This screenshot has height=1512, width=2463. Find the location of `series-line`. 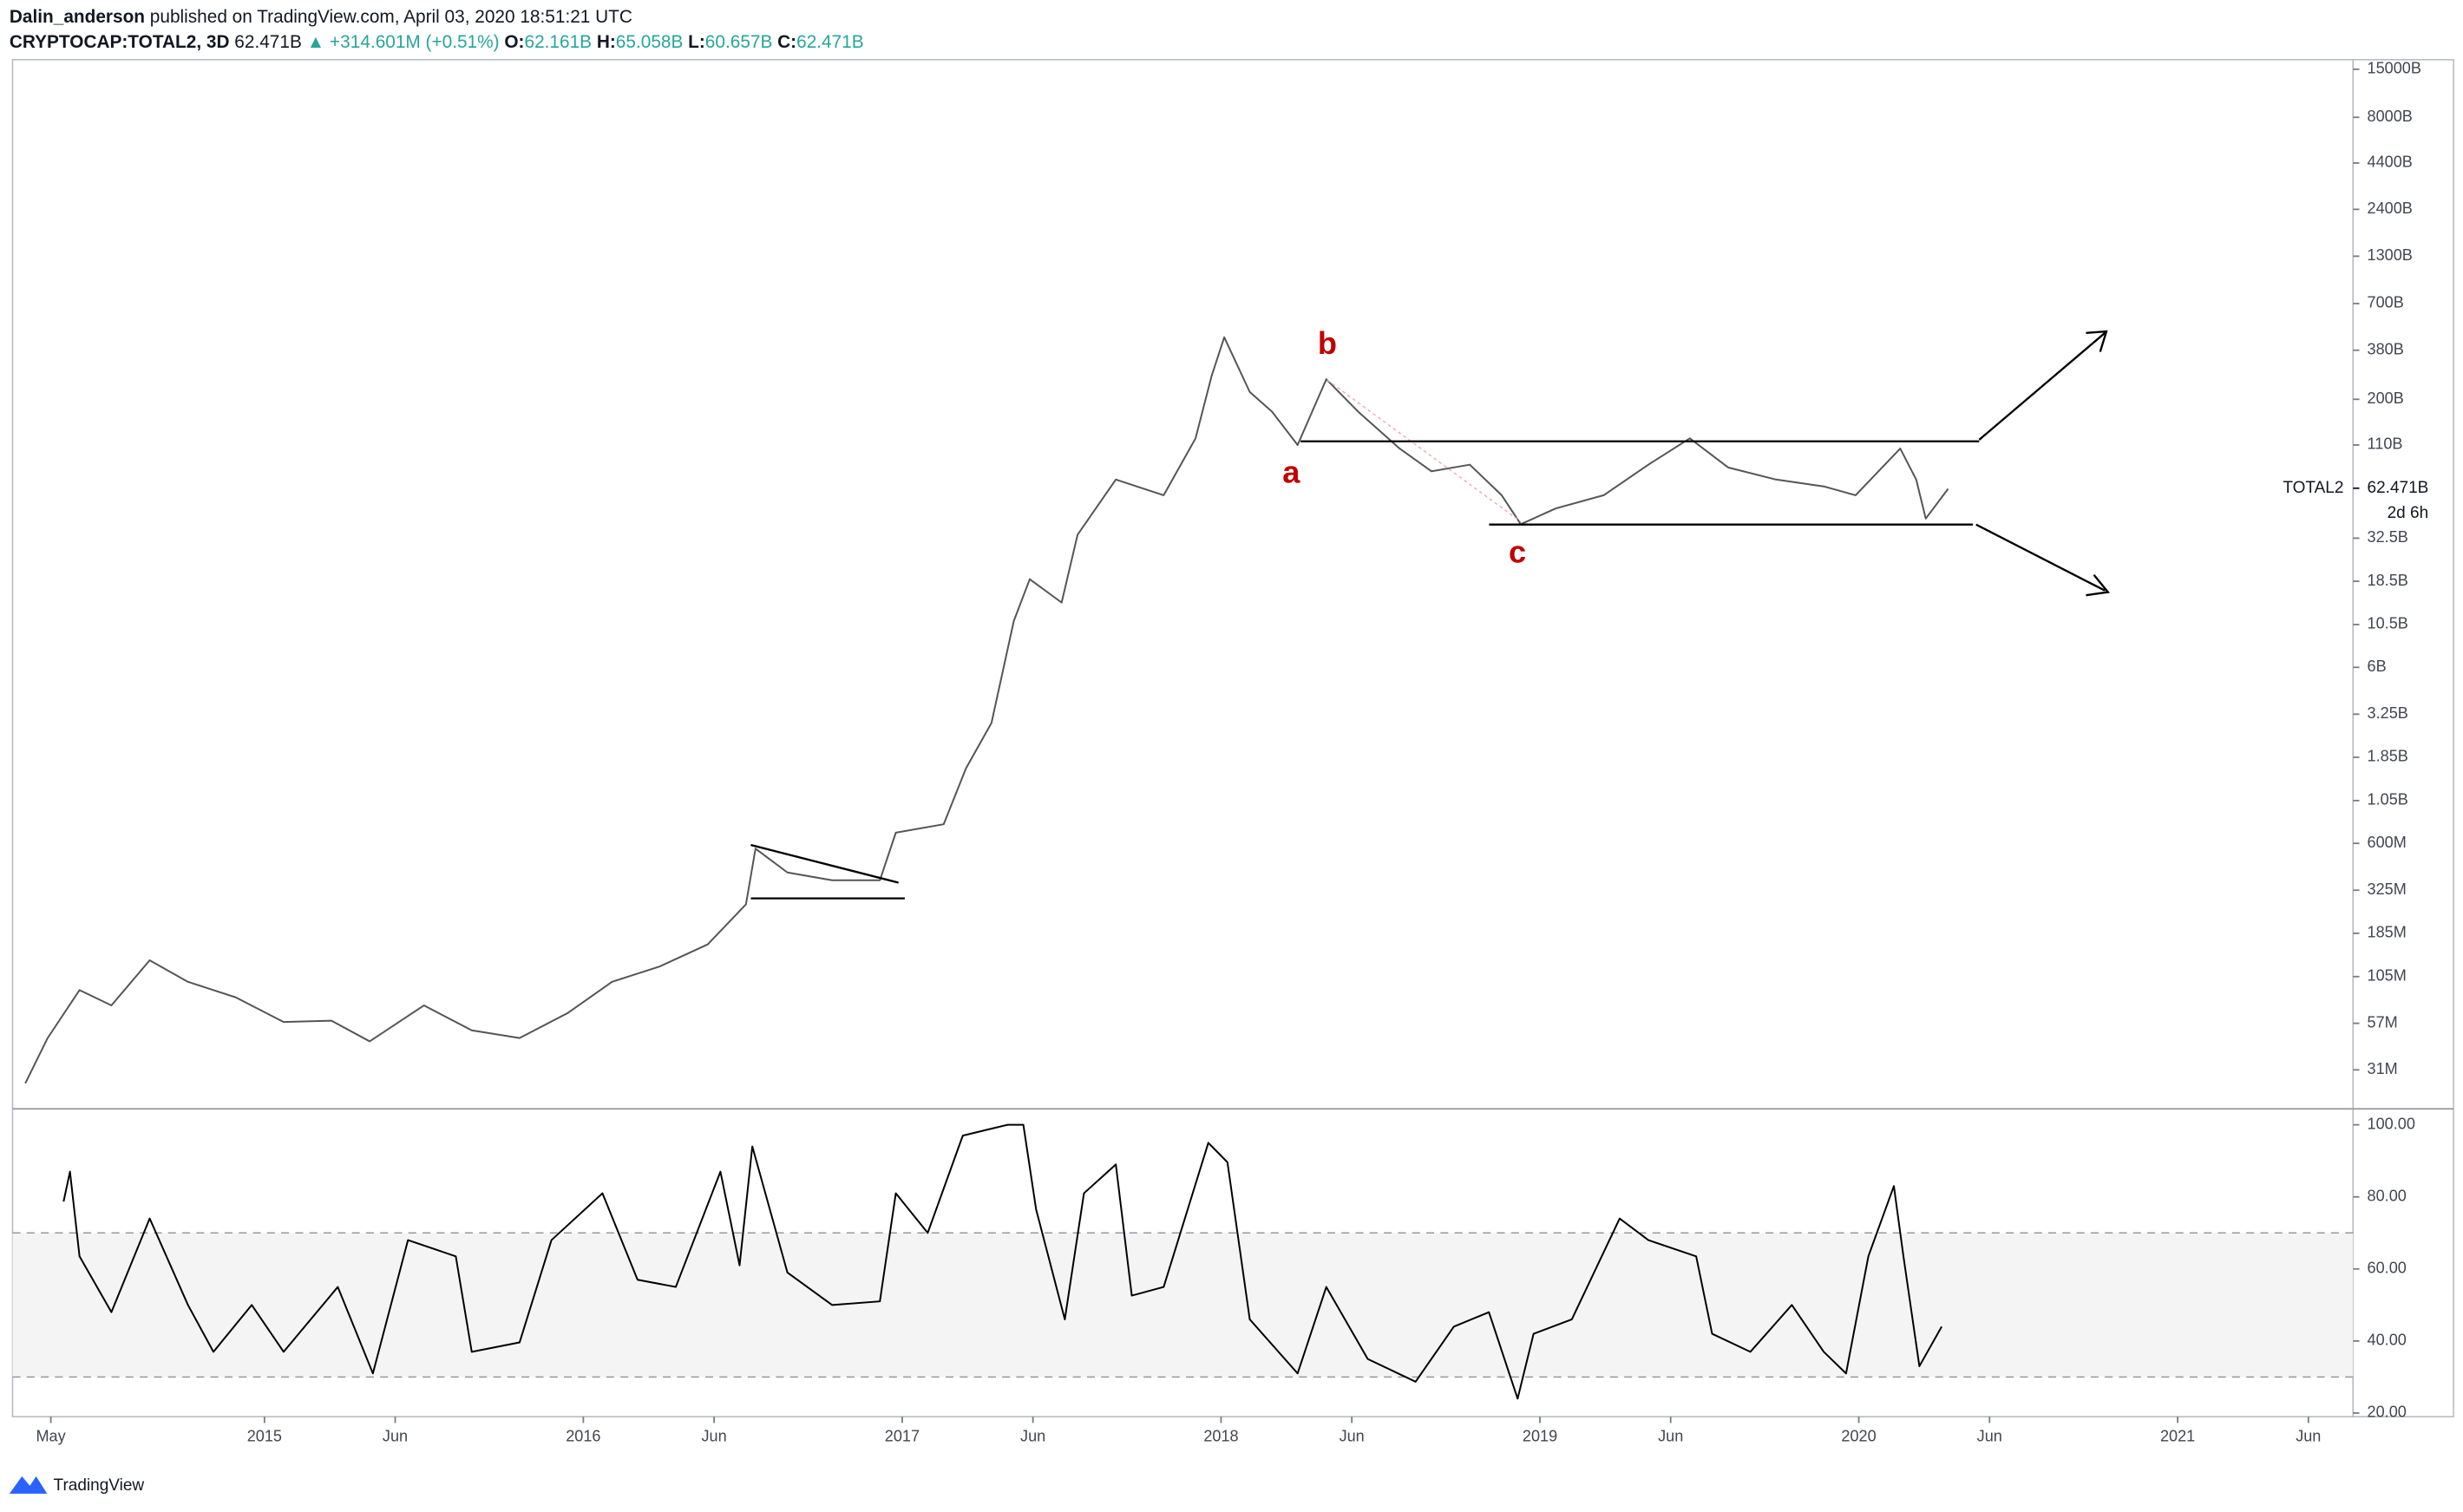

series-line is located at coordinates (1002, 1261).